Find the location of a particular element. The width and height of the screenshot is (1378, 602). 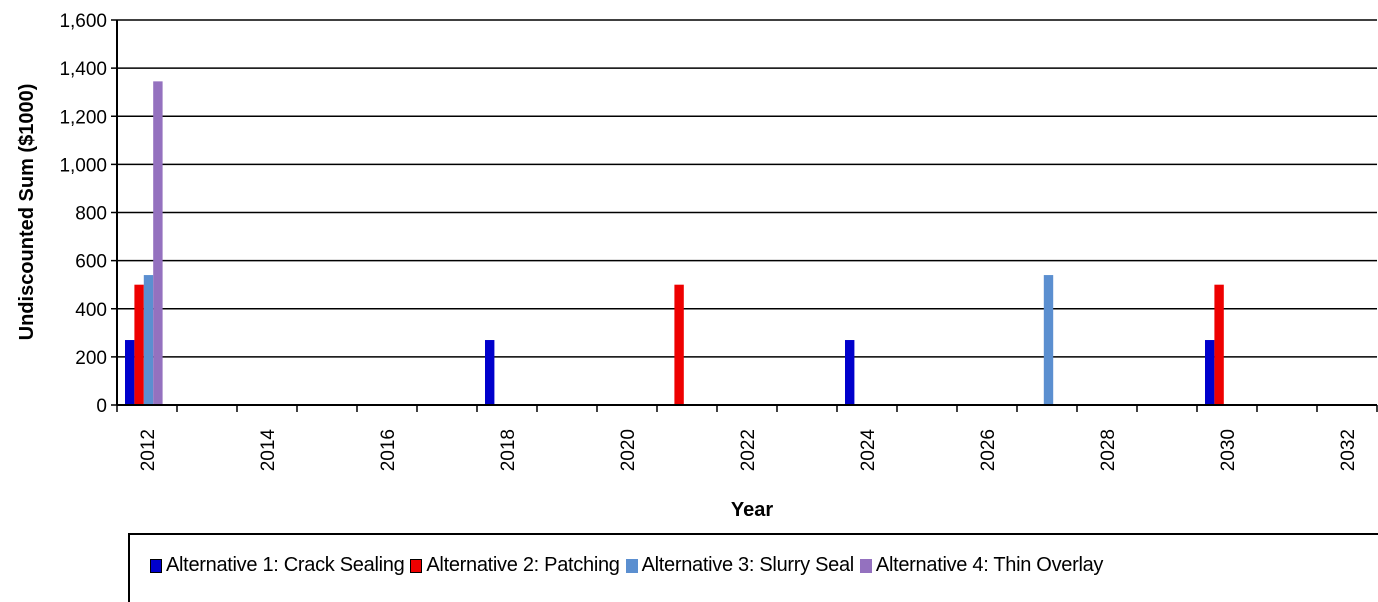

x-tick-label: 2014 is located at coordinates (268, 450).